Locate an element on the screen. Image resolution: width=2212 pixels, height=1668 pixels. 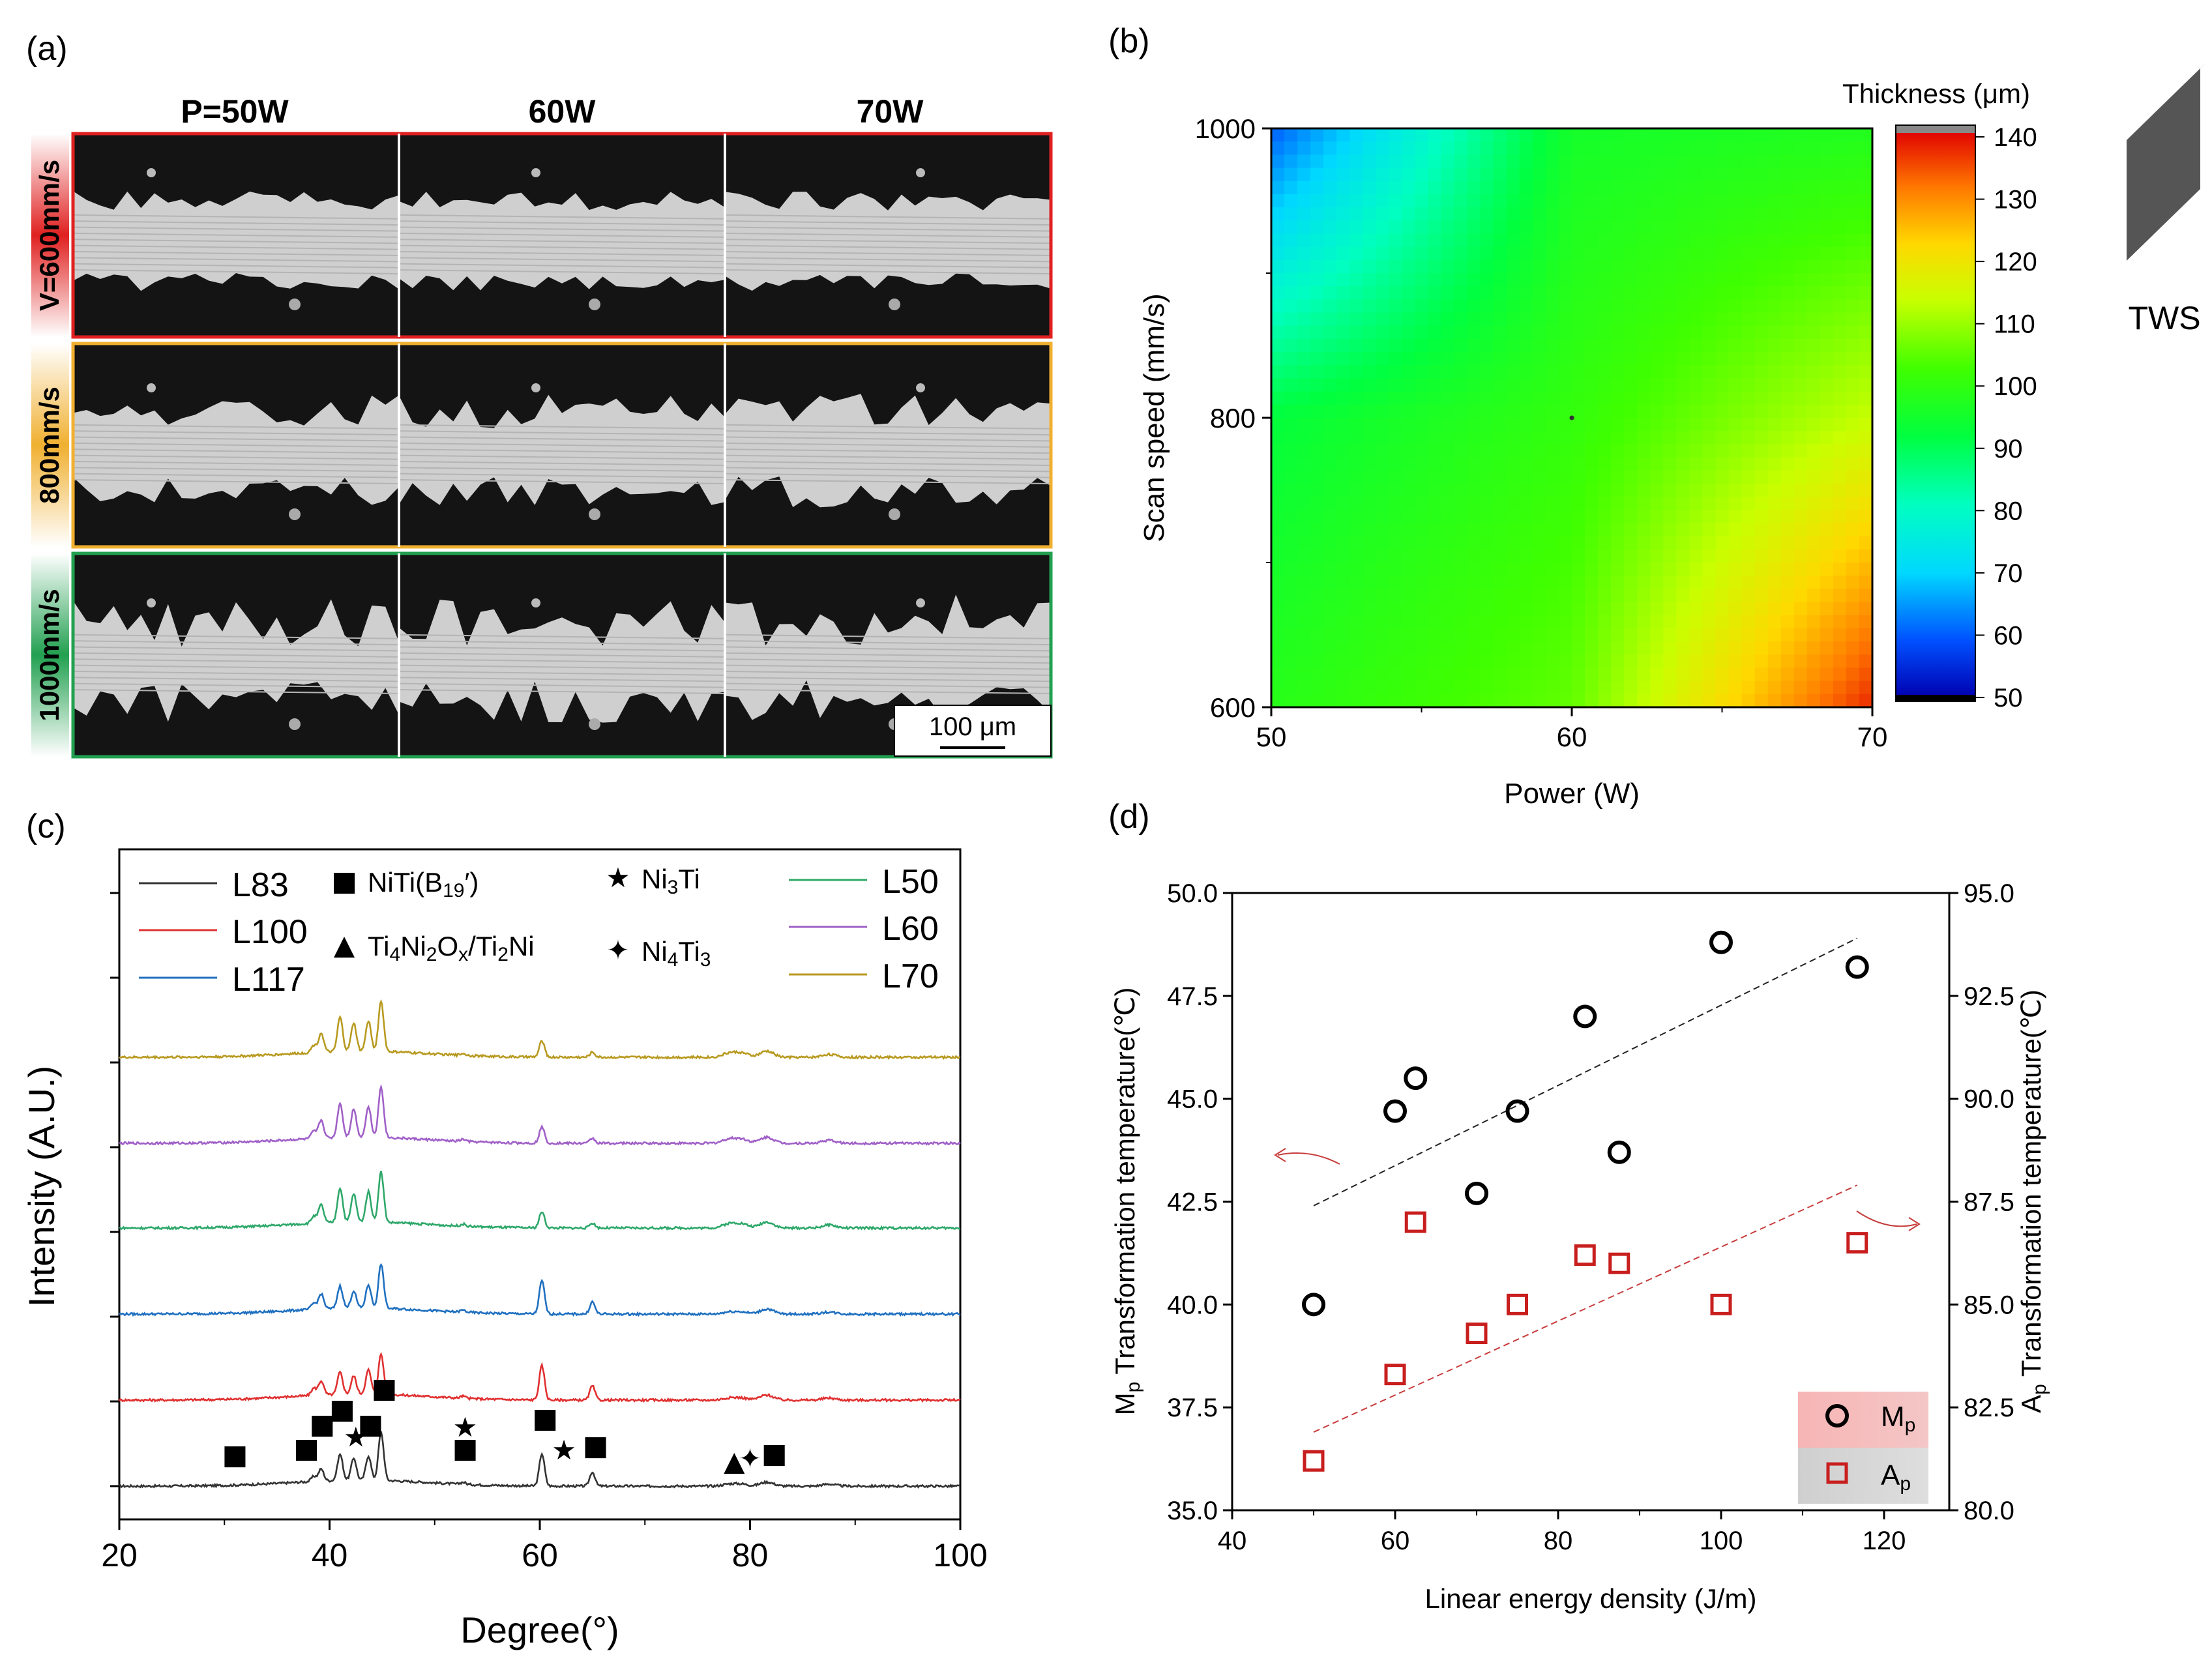
x-tick-label: 50 is located at coordinates (1271, 737).